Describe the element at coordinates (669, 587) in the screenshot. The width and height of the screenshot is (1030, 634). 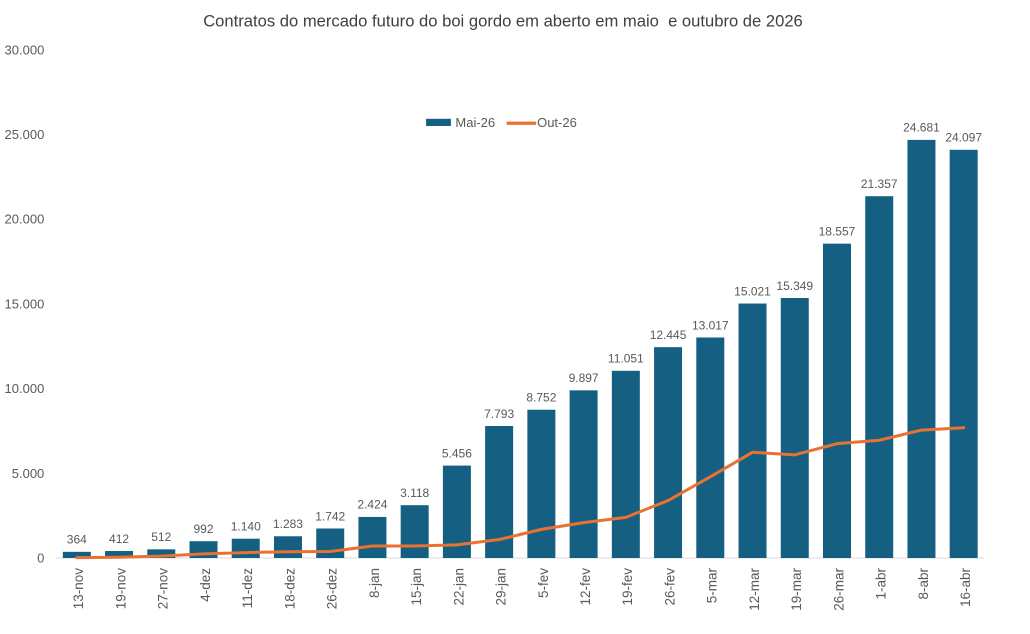
I see `svg-text: 26-fev` at that location.